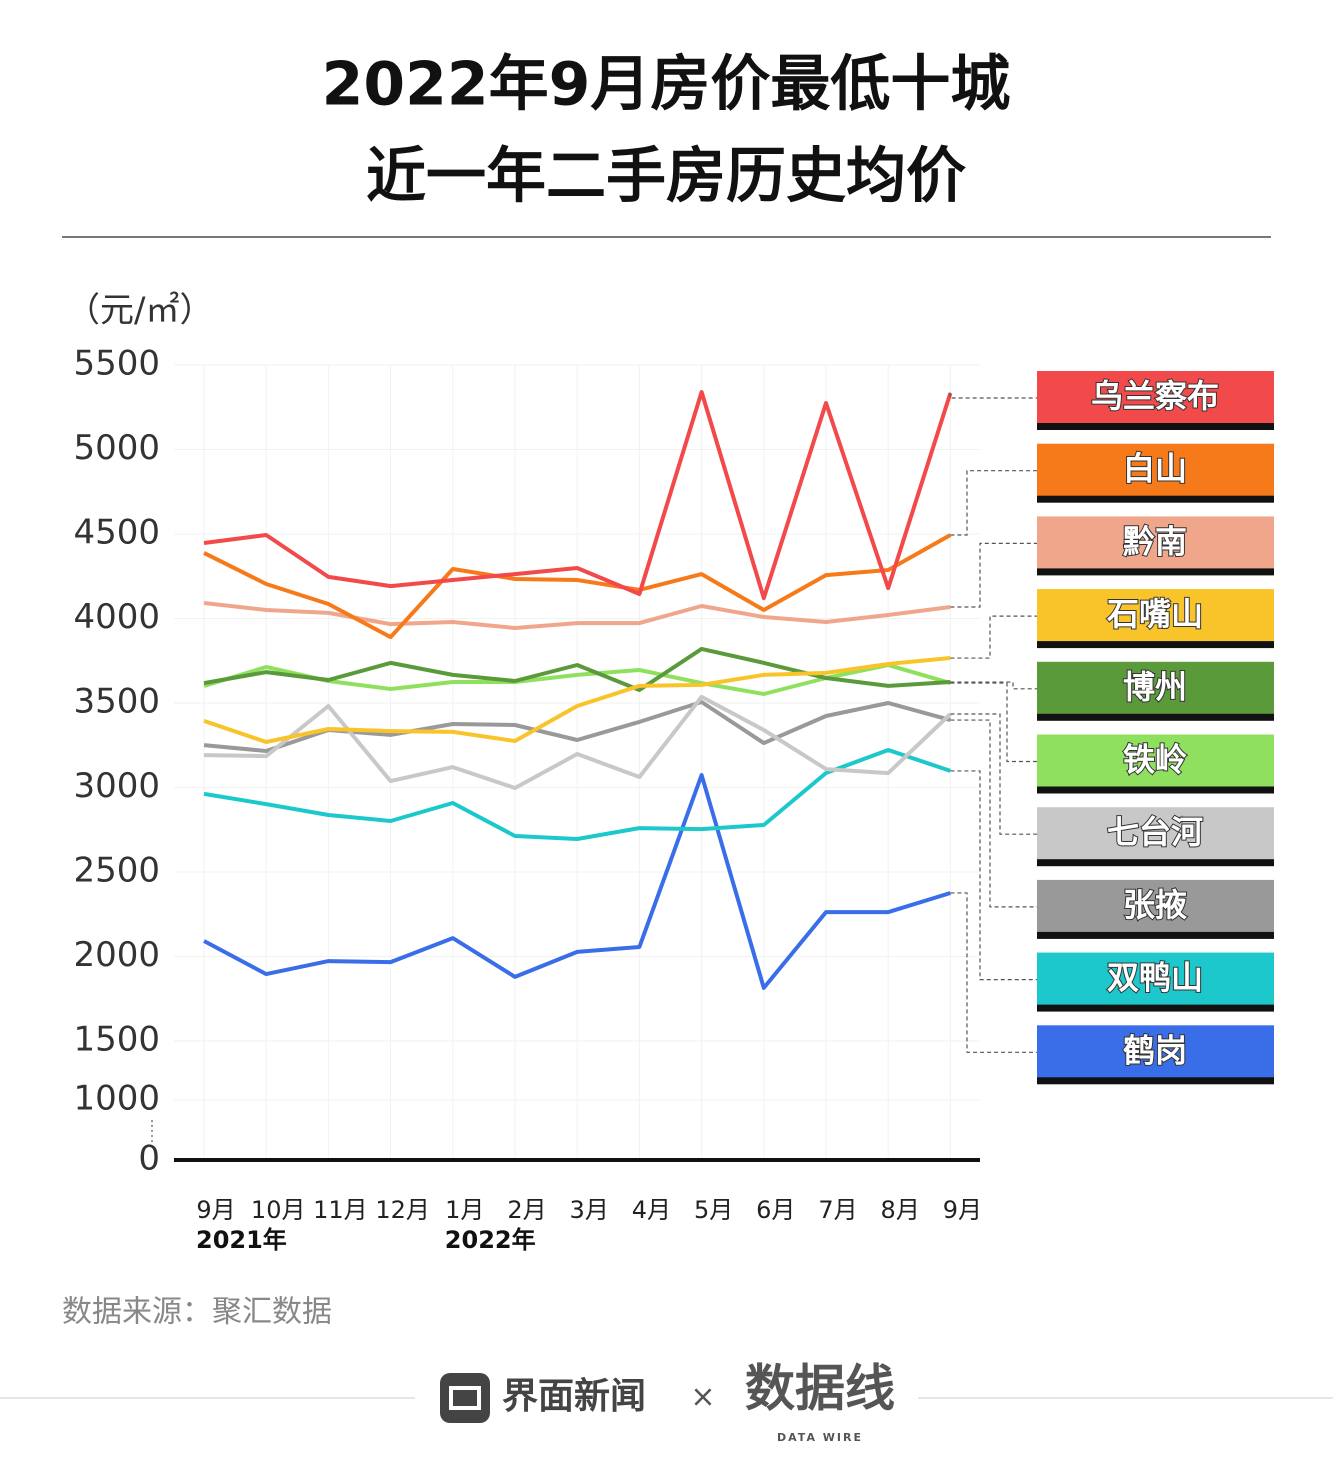 The width and height of the screenshot is (1333, 1484). What do you see at coordinates (820, 1389) in the screenshot?
I see `partner: 数据线` at bounding box center [820, 1389].